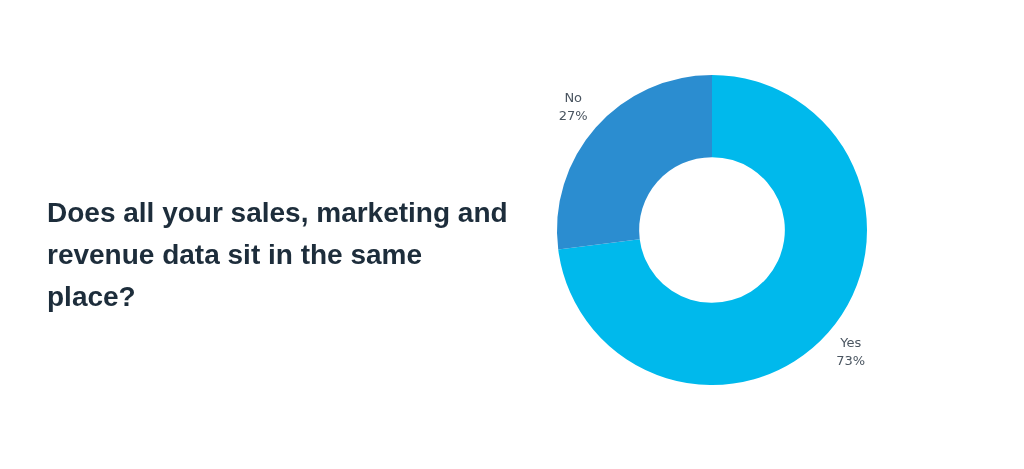 This screenshot has width=1024, height=469. Describe the element at coordinates (573, 98) in the screenshot. I see `slice-label: No` at that location.